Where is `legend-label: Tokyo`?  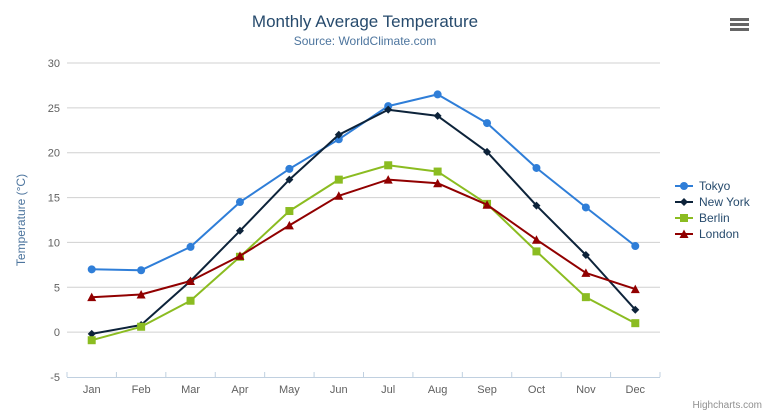
legend-label: Tokyo is located at coordinates (715, 186).